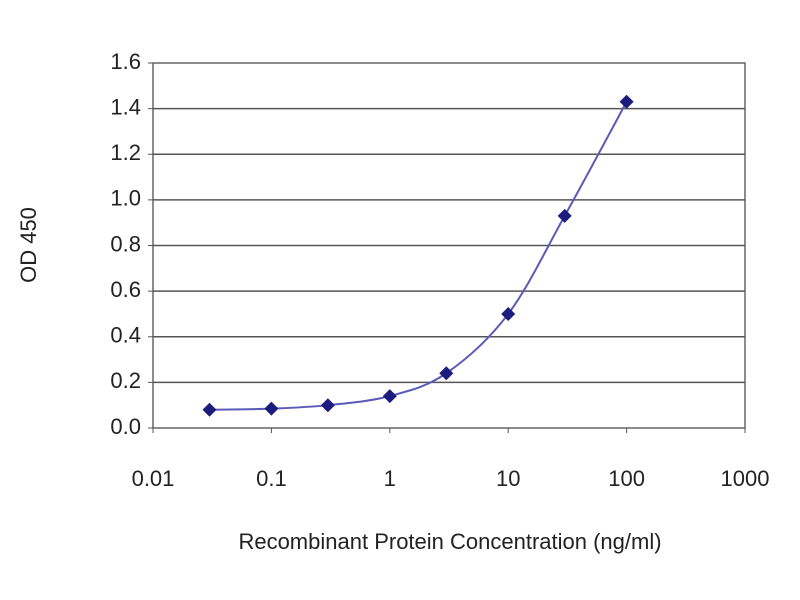 This screenshot has width=800, height=600. I want to click on x-tick-label: 100, so click(626, 478).